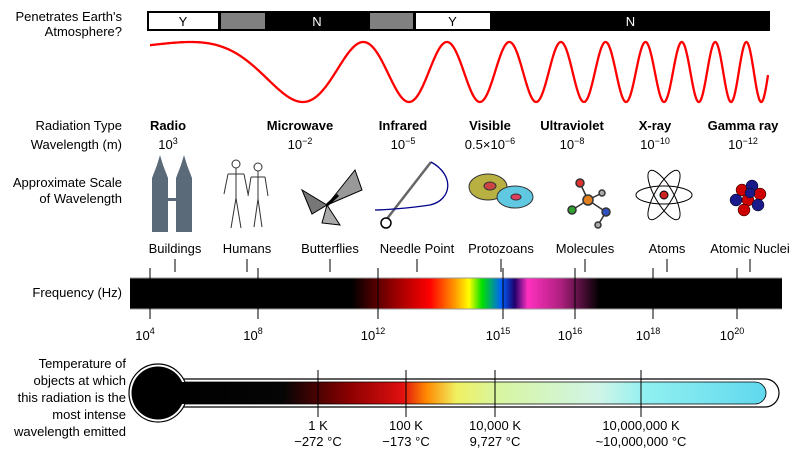 This screenshot has width=800, height=475. Describe the element at coordinates (744, 125) in the screenshot. I see `svg-text: Gamma ray` at that location.